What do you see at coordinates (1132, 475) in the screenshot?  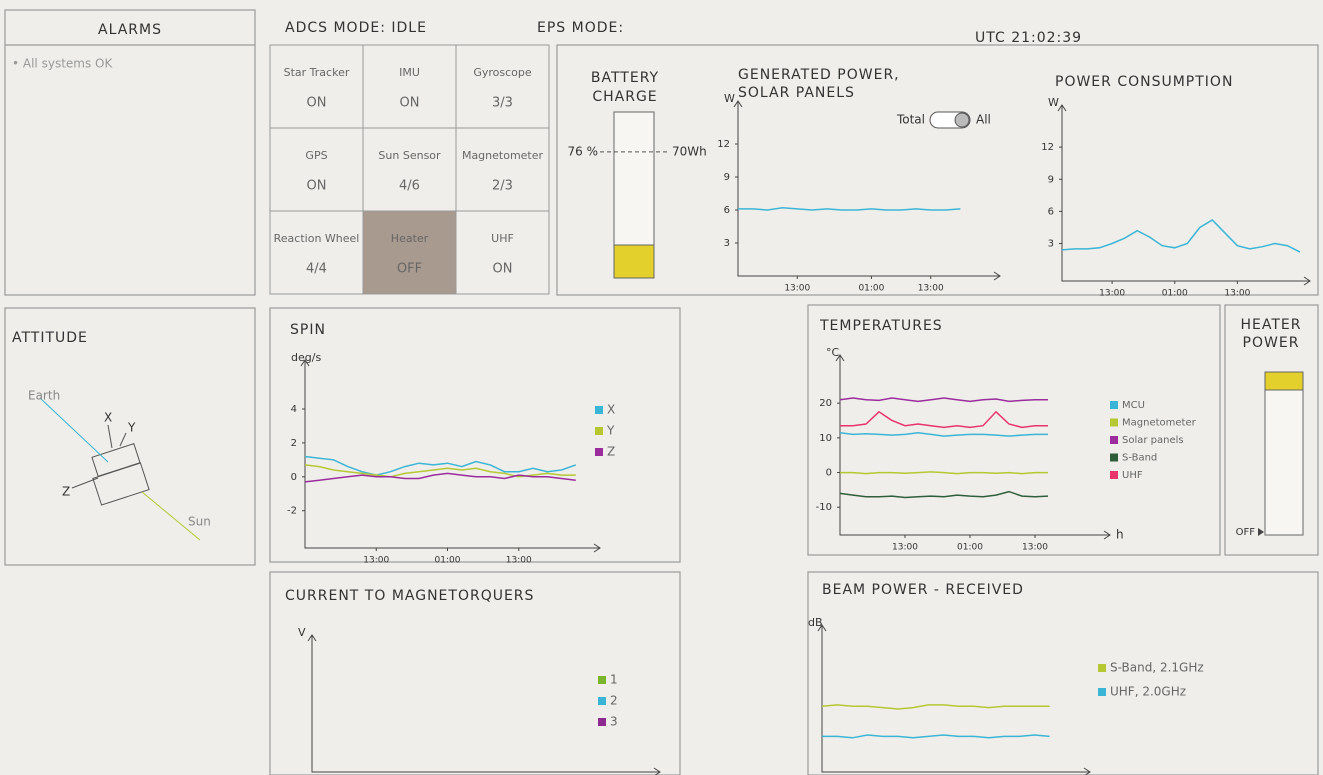 I see `legend-label: UHF` at bounding box center [1132, 475].